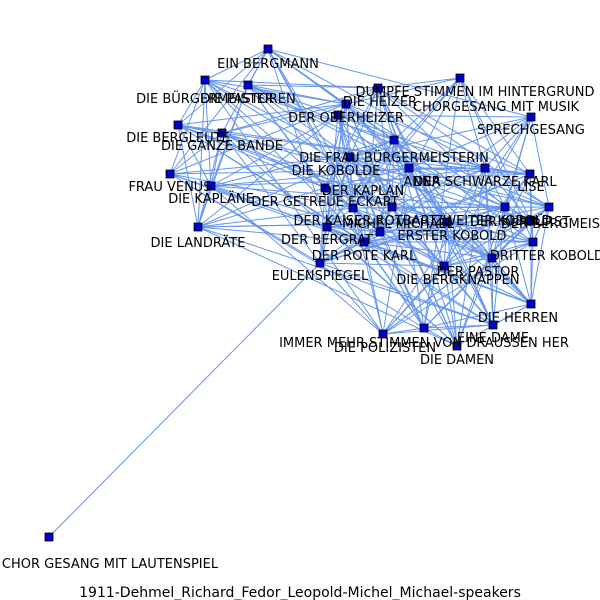  I want to click on node-label: DIE BÜRGERMEISTER, so click(205, 98).